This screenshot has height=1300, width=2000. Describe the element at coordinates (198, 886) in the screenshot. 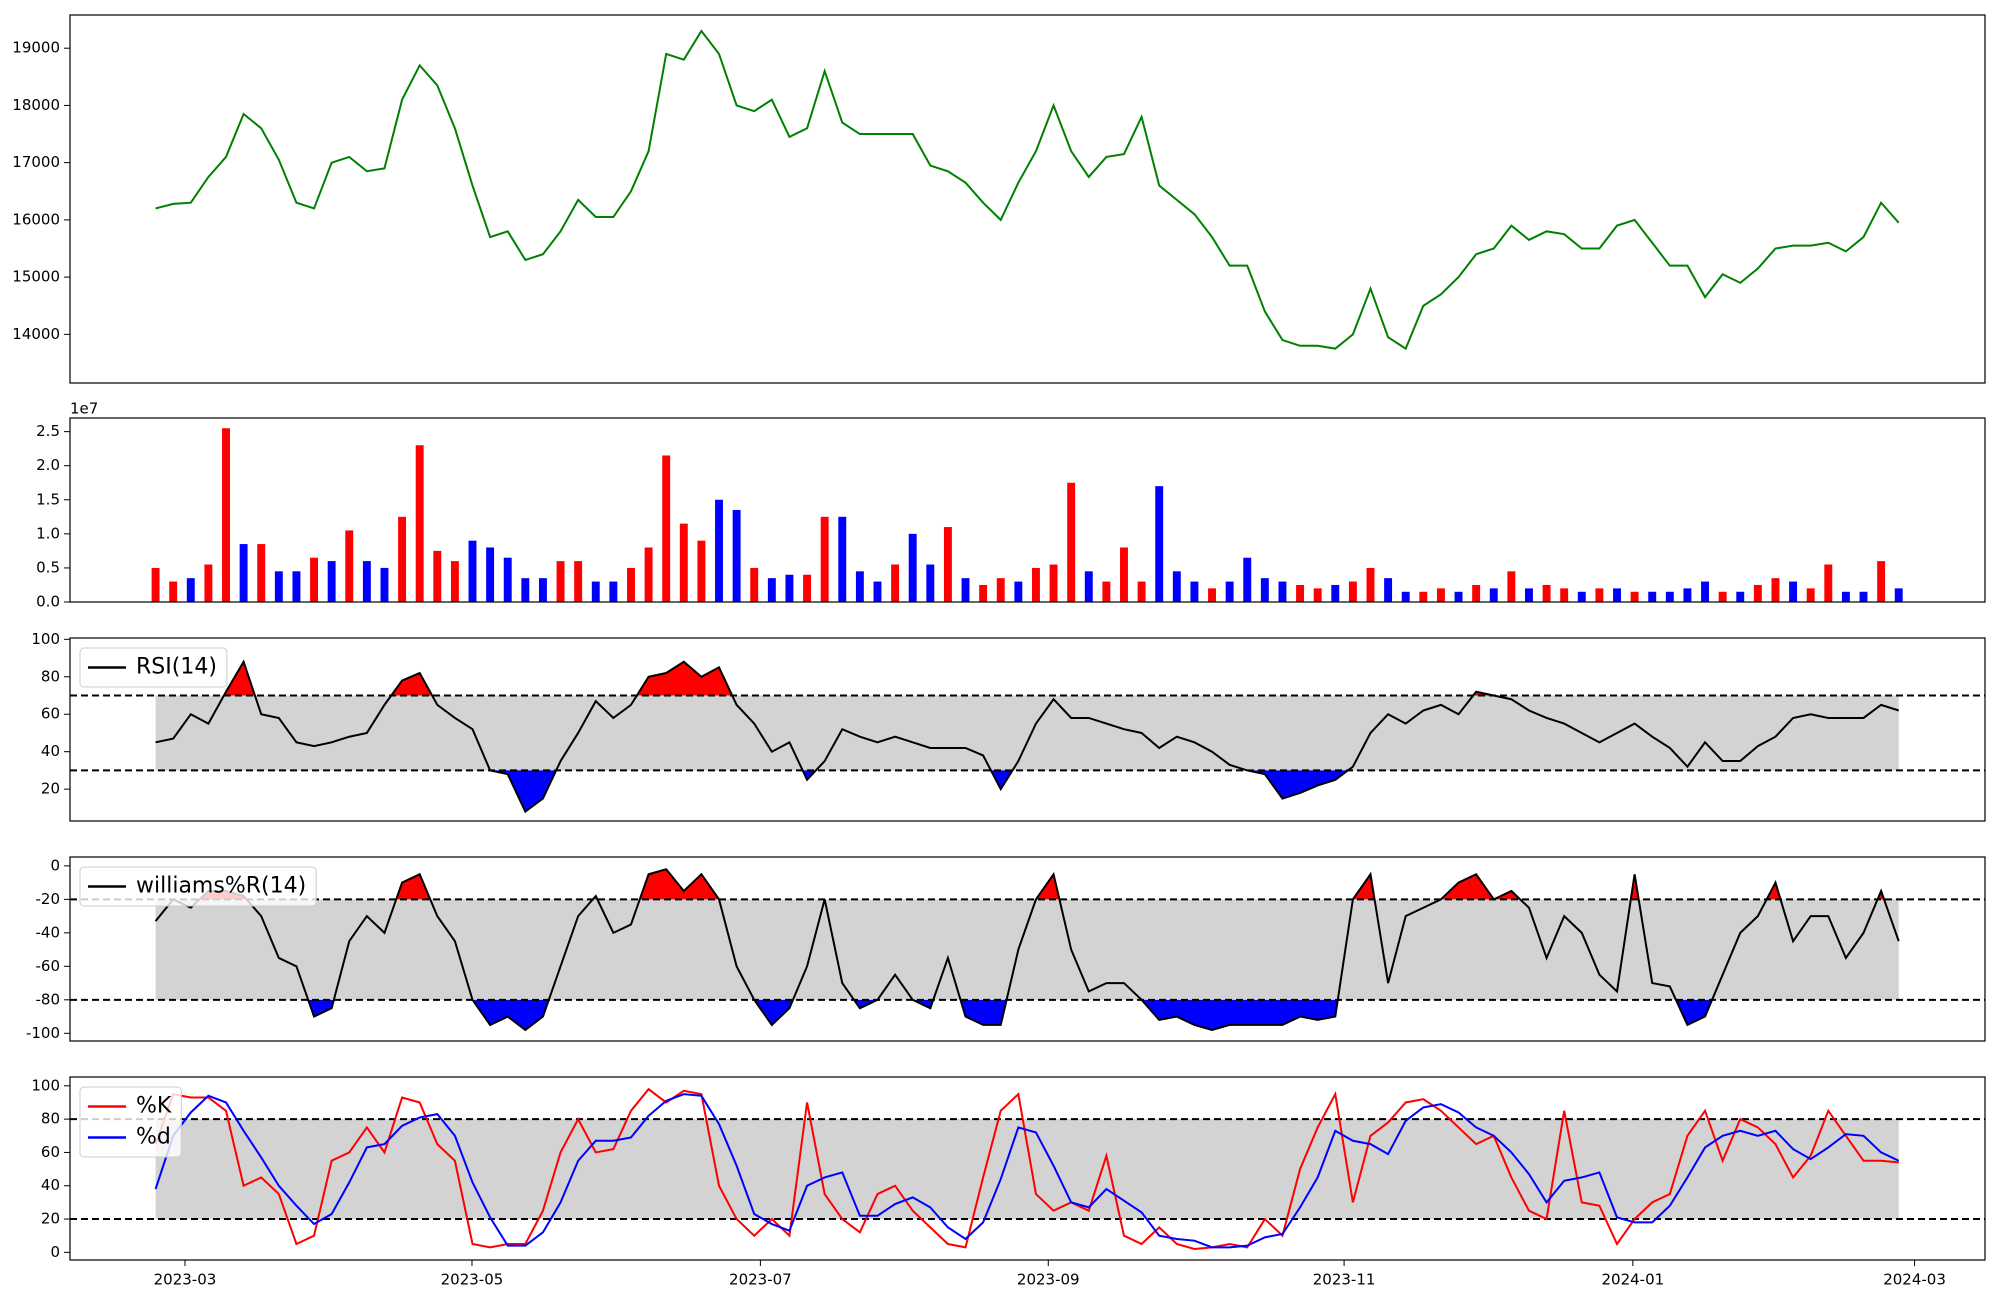

I see `legend: williams%R(14)` at that location.